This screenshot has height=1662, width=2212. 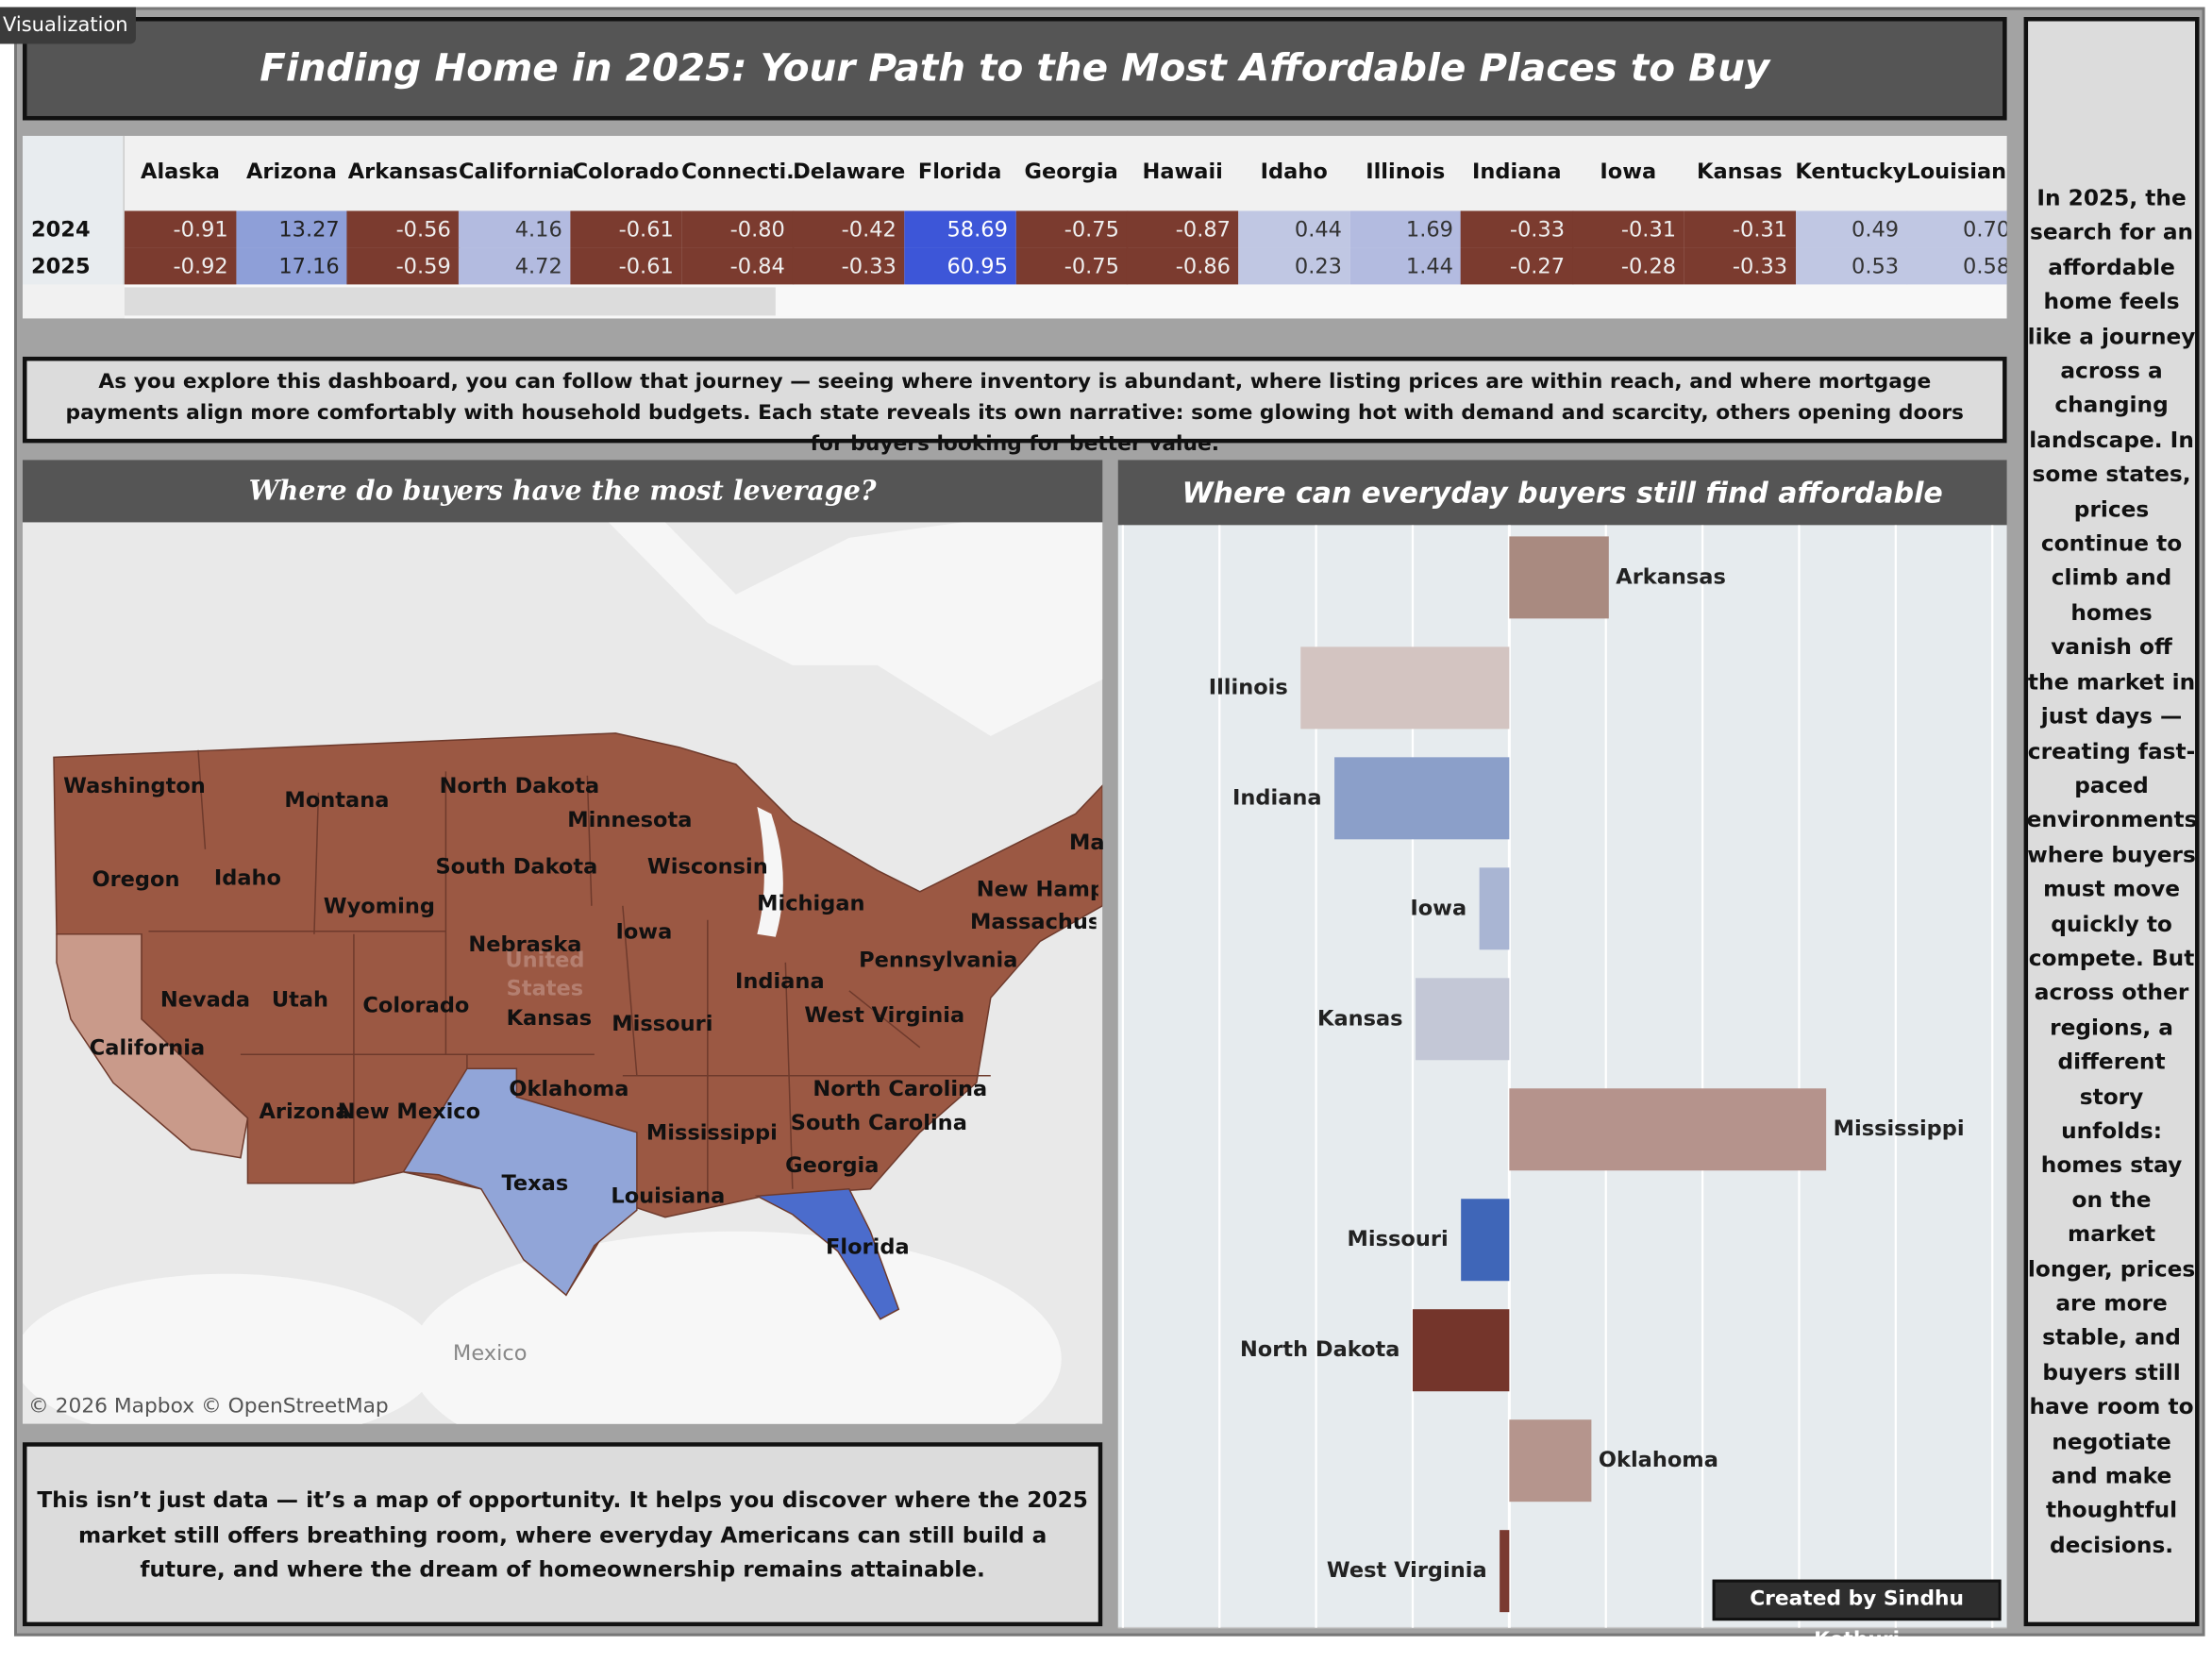 I want to click on table-cell: 0.58, so click(x=1956, y=266).